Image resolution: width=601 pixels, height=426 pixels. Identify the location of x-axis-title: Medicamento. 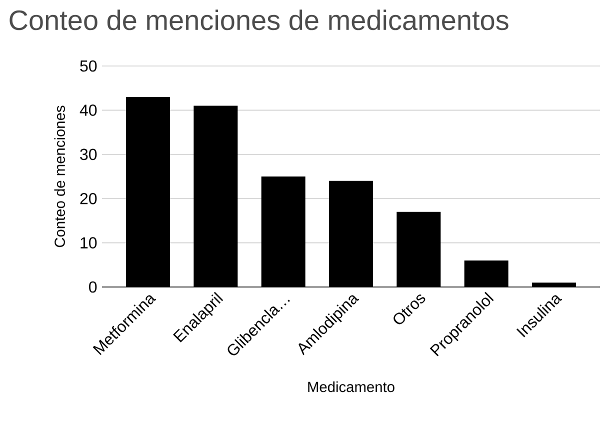
(351, 386).